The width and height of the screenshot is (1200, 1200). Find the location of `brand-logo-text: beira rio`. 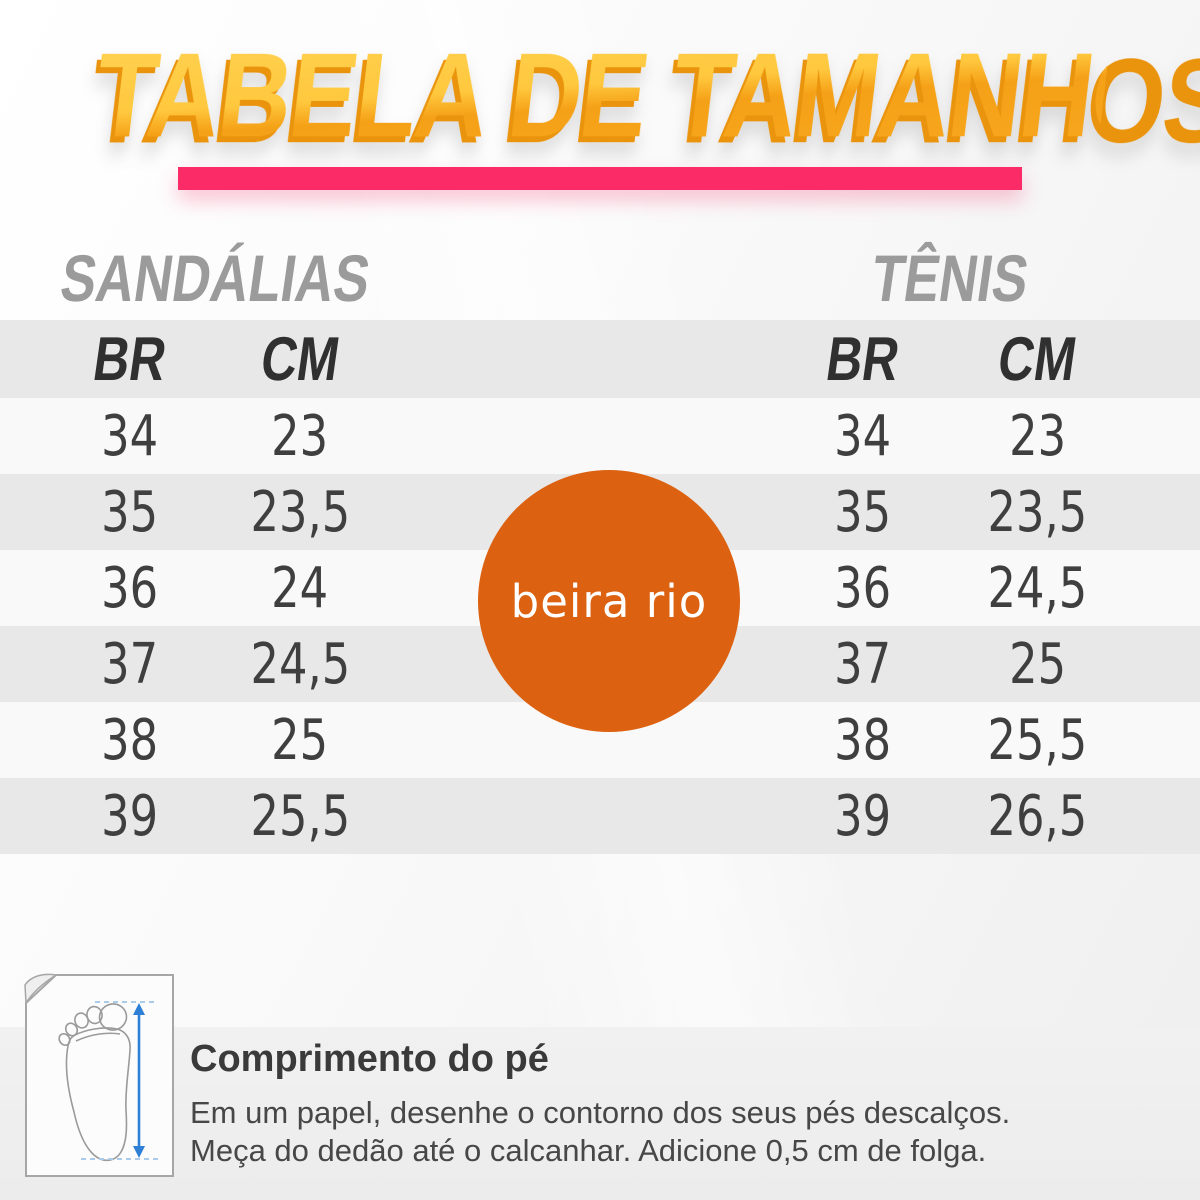

brand-logo-text: beira rio is located at coordinates (609, 601).